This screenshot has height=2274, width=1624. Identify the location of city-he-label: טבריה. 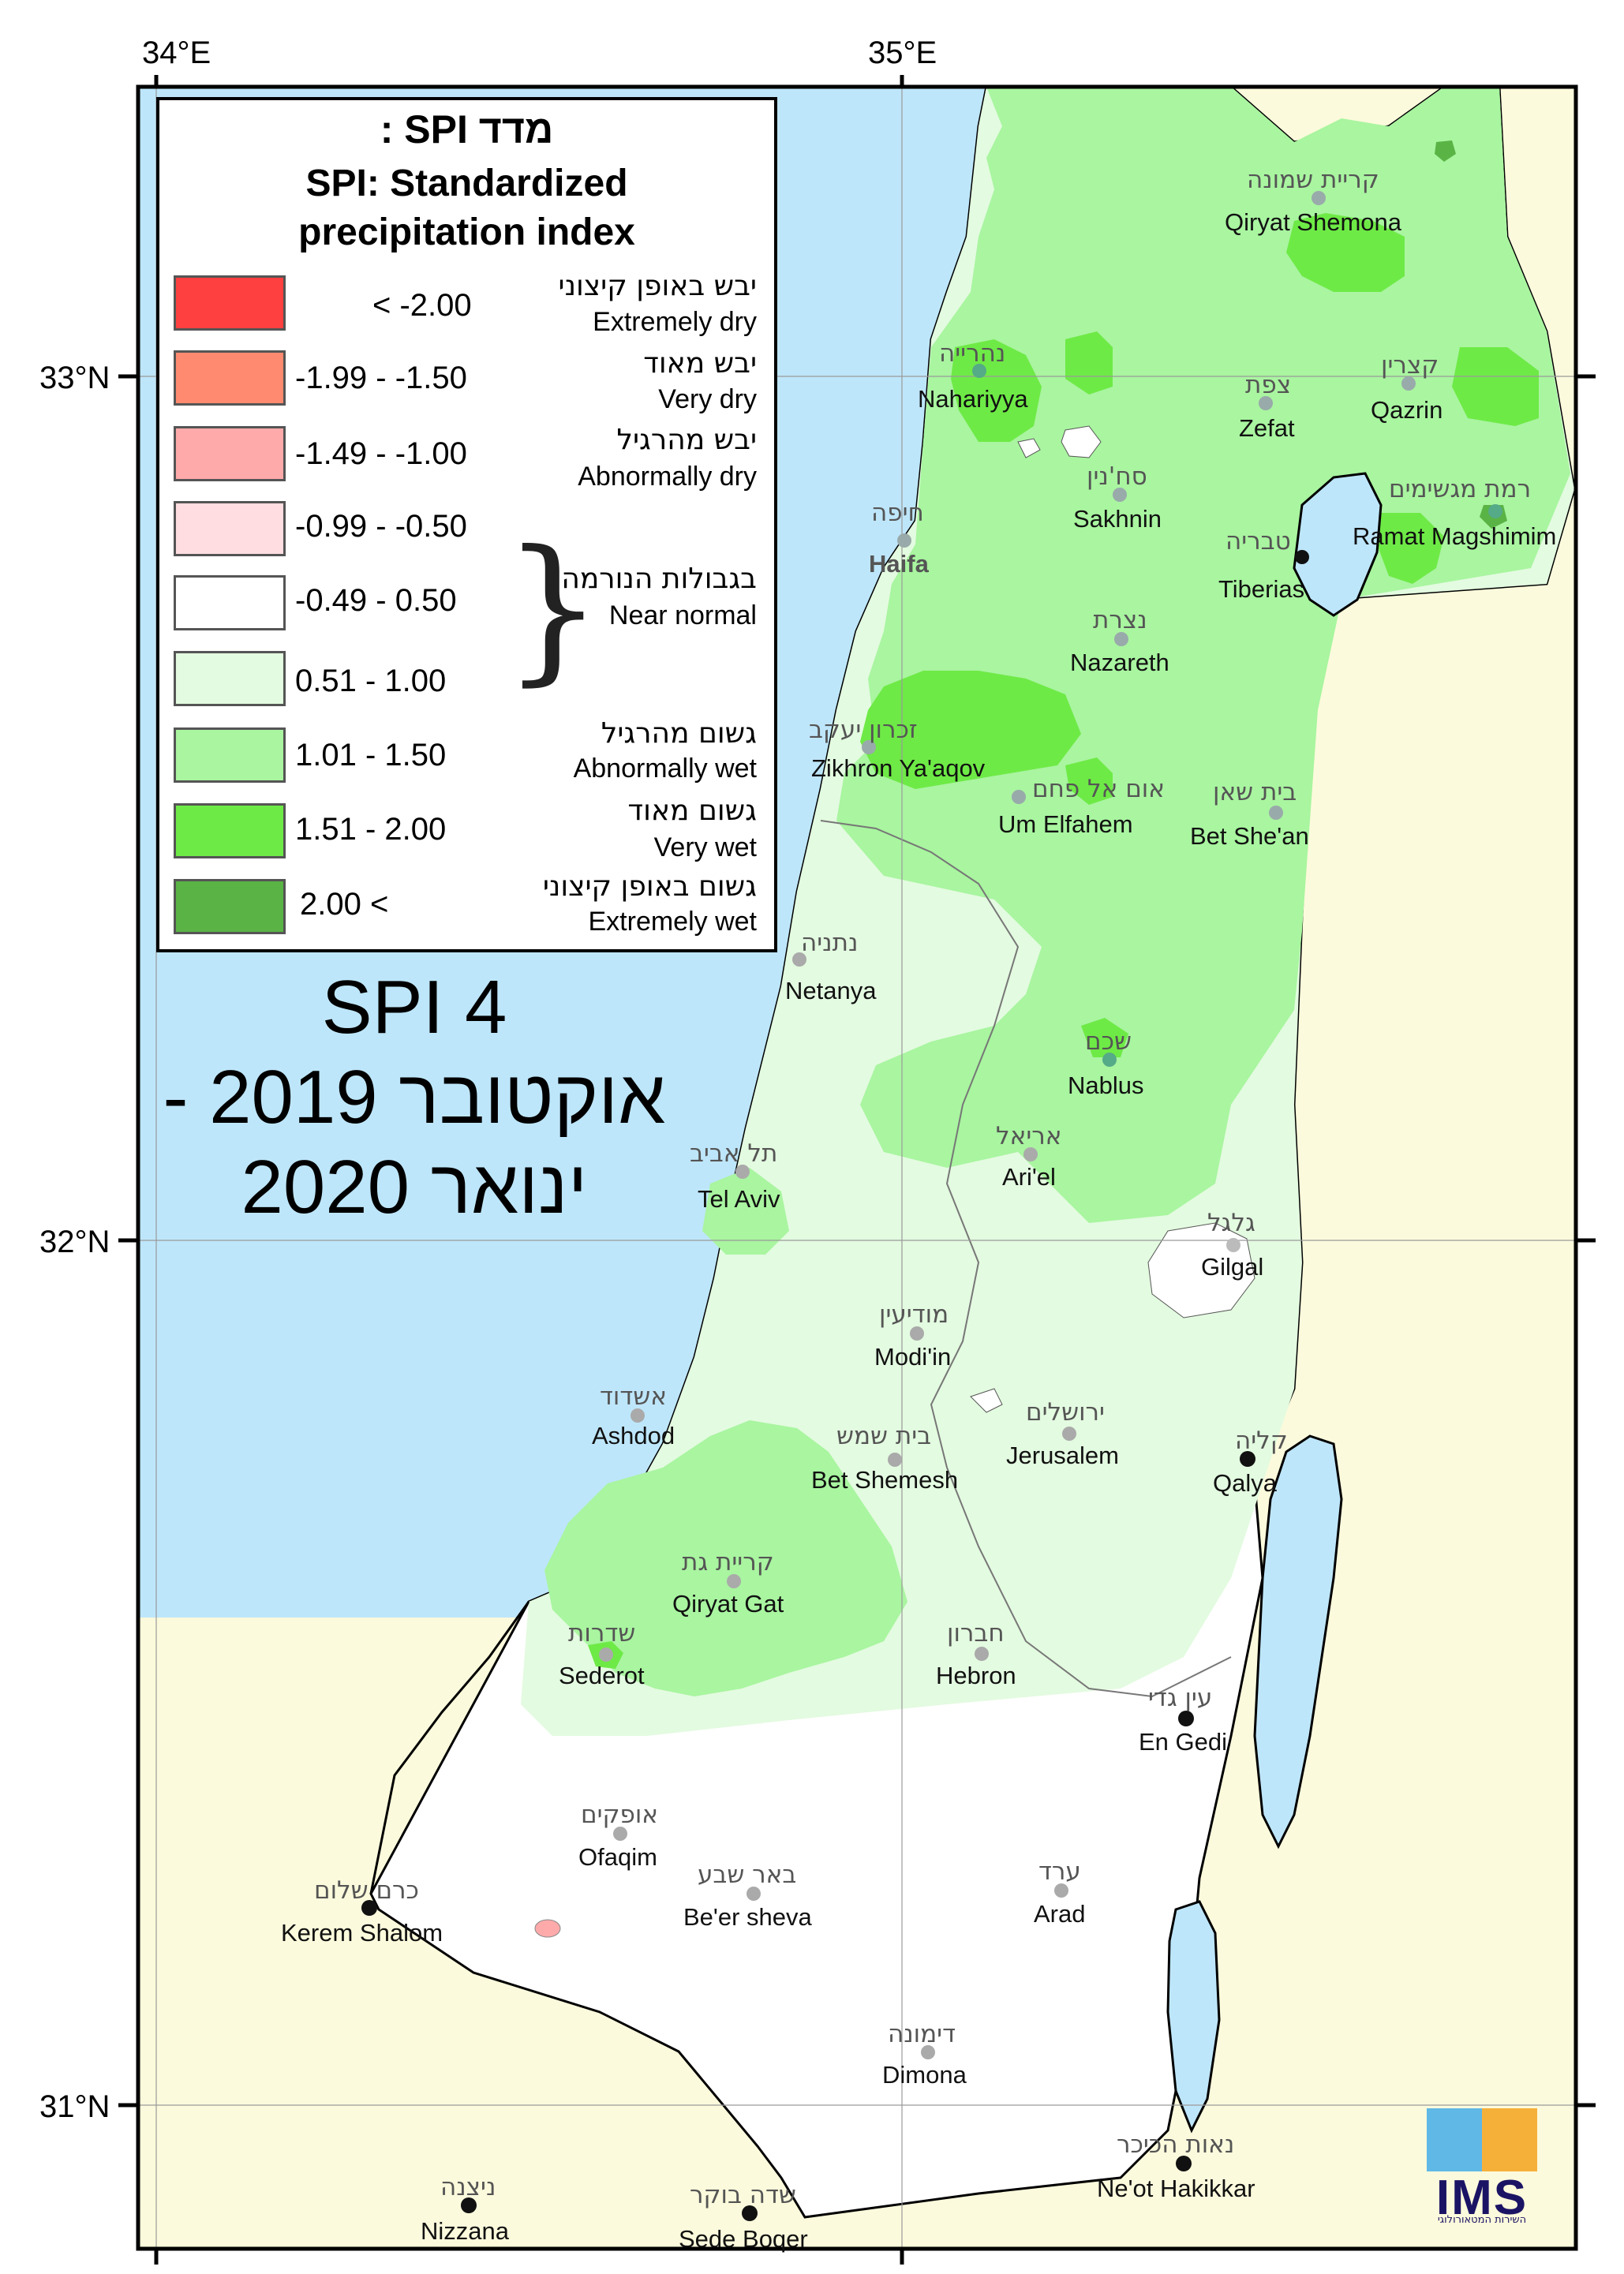
(1258, 541).